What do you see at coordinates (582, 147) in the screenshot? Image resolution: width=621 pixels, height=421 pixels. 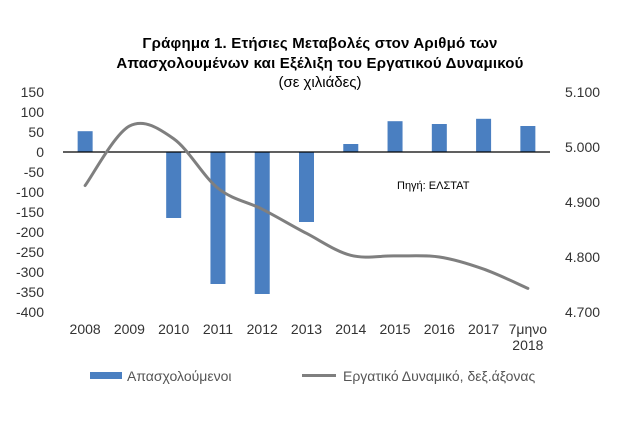 I see `right-tick-label: 5.000` at bounding box center [582, 147].